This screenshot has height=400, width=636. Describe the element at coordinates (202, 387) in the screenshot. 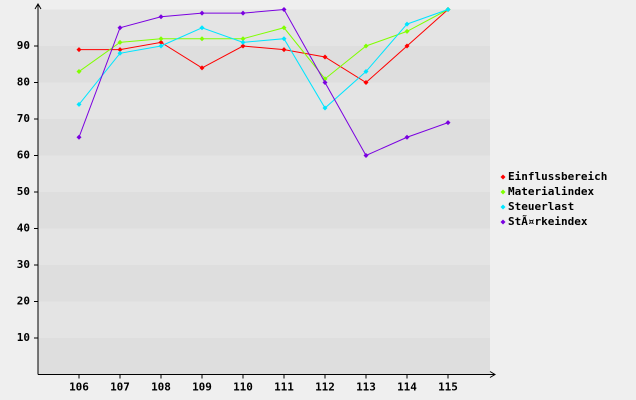

I see `x-tick-label: 109` at that location.